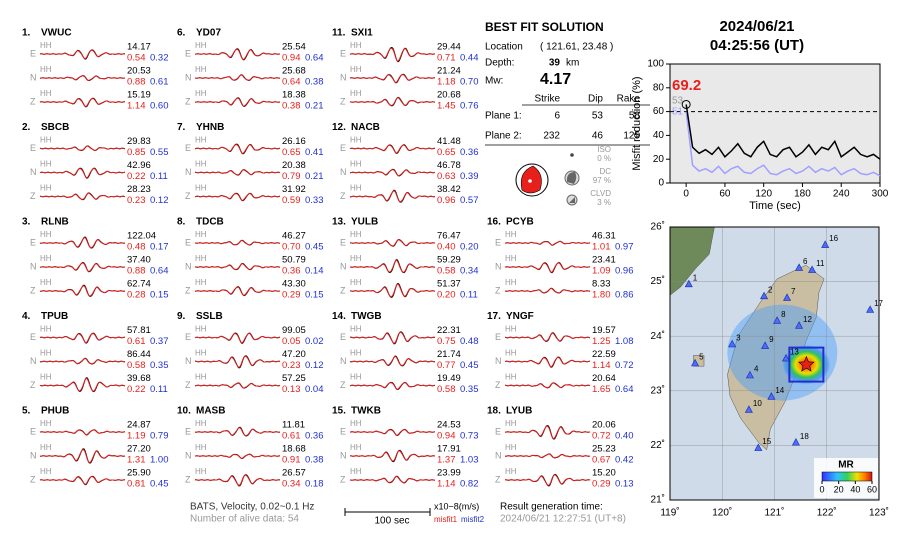 The width and height of the screenshot is (902, 541). Describe the element at coordinates (294, 378) in the screenshot. I see `amplitude: 57.25` at that location.